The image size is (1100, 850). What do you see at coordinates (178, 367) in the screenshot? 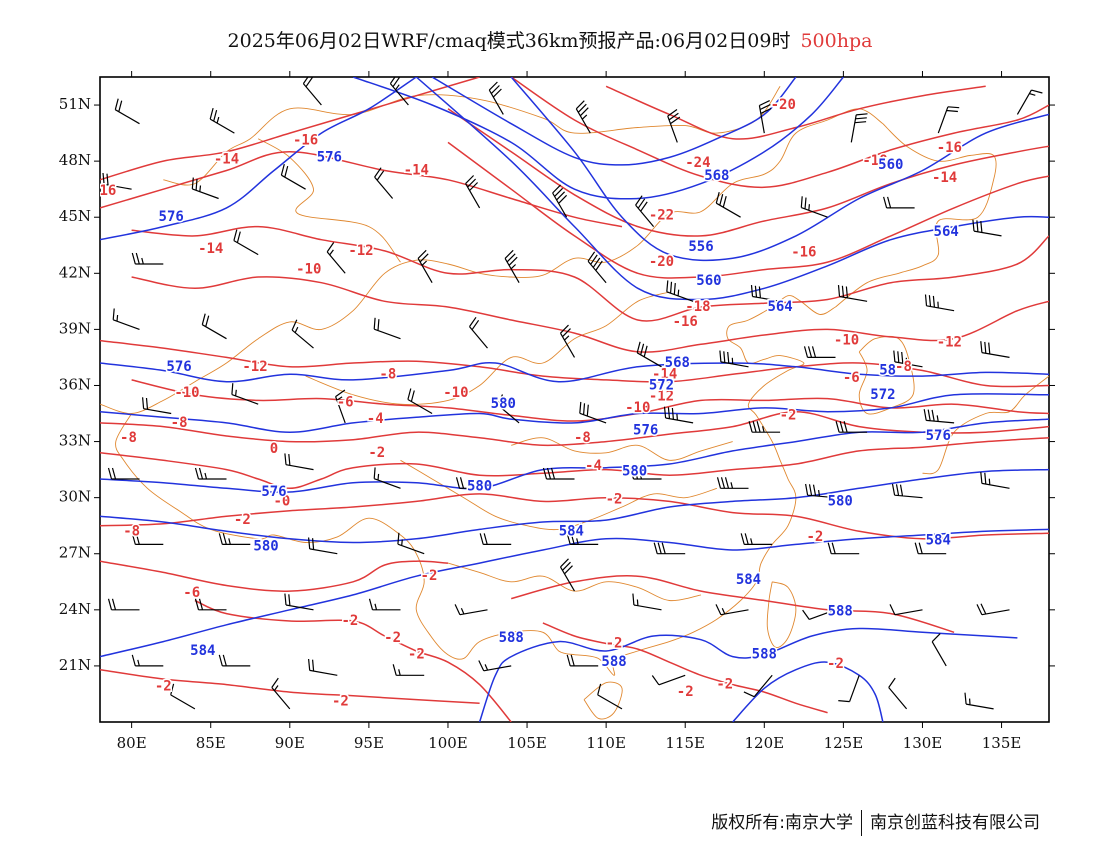
I see `geopotential-label: 576` at bounding box center [178, 367].